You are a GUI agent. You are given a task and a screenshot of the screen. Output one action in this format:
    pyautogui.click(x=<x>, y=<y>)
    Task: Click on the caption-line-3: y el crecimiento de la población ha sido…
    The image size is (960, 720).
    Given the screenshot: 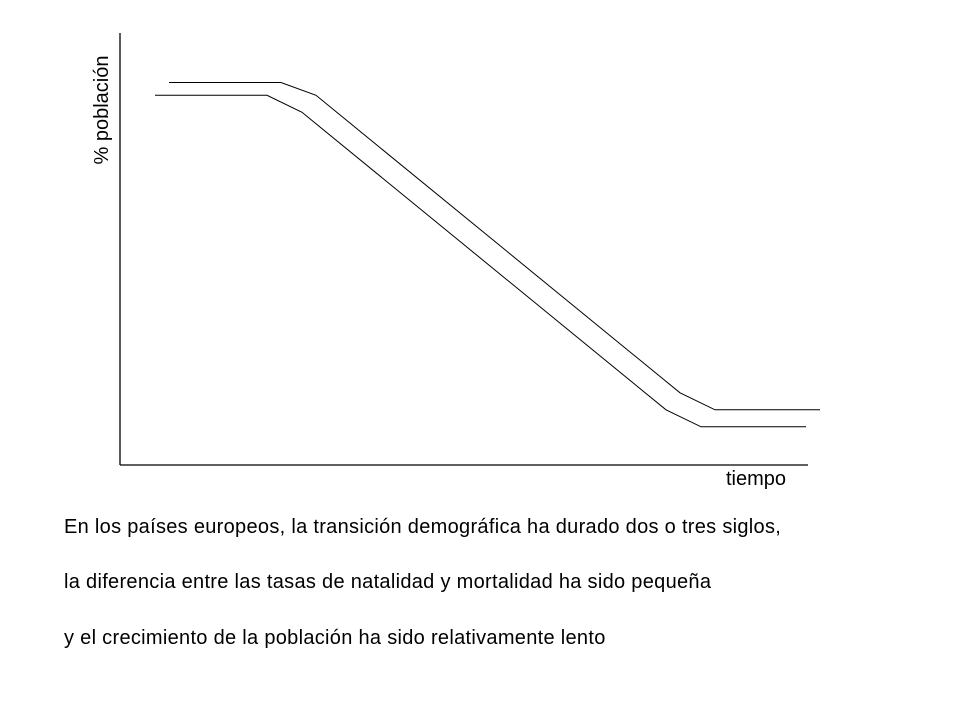 What is the action you would take?
    pyautogui.click(x=335, y=638)
    